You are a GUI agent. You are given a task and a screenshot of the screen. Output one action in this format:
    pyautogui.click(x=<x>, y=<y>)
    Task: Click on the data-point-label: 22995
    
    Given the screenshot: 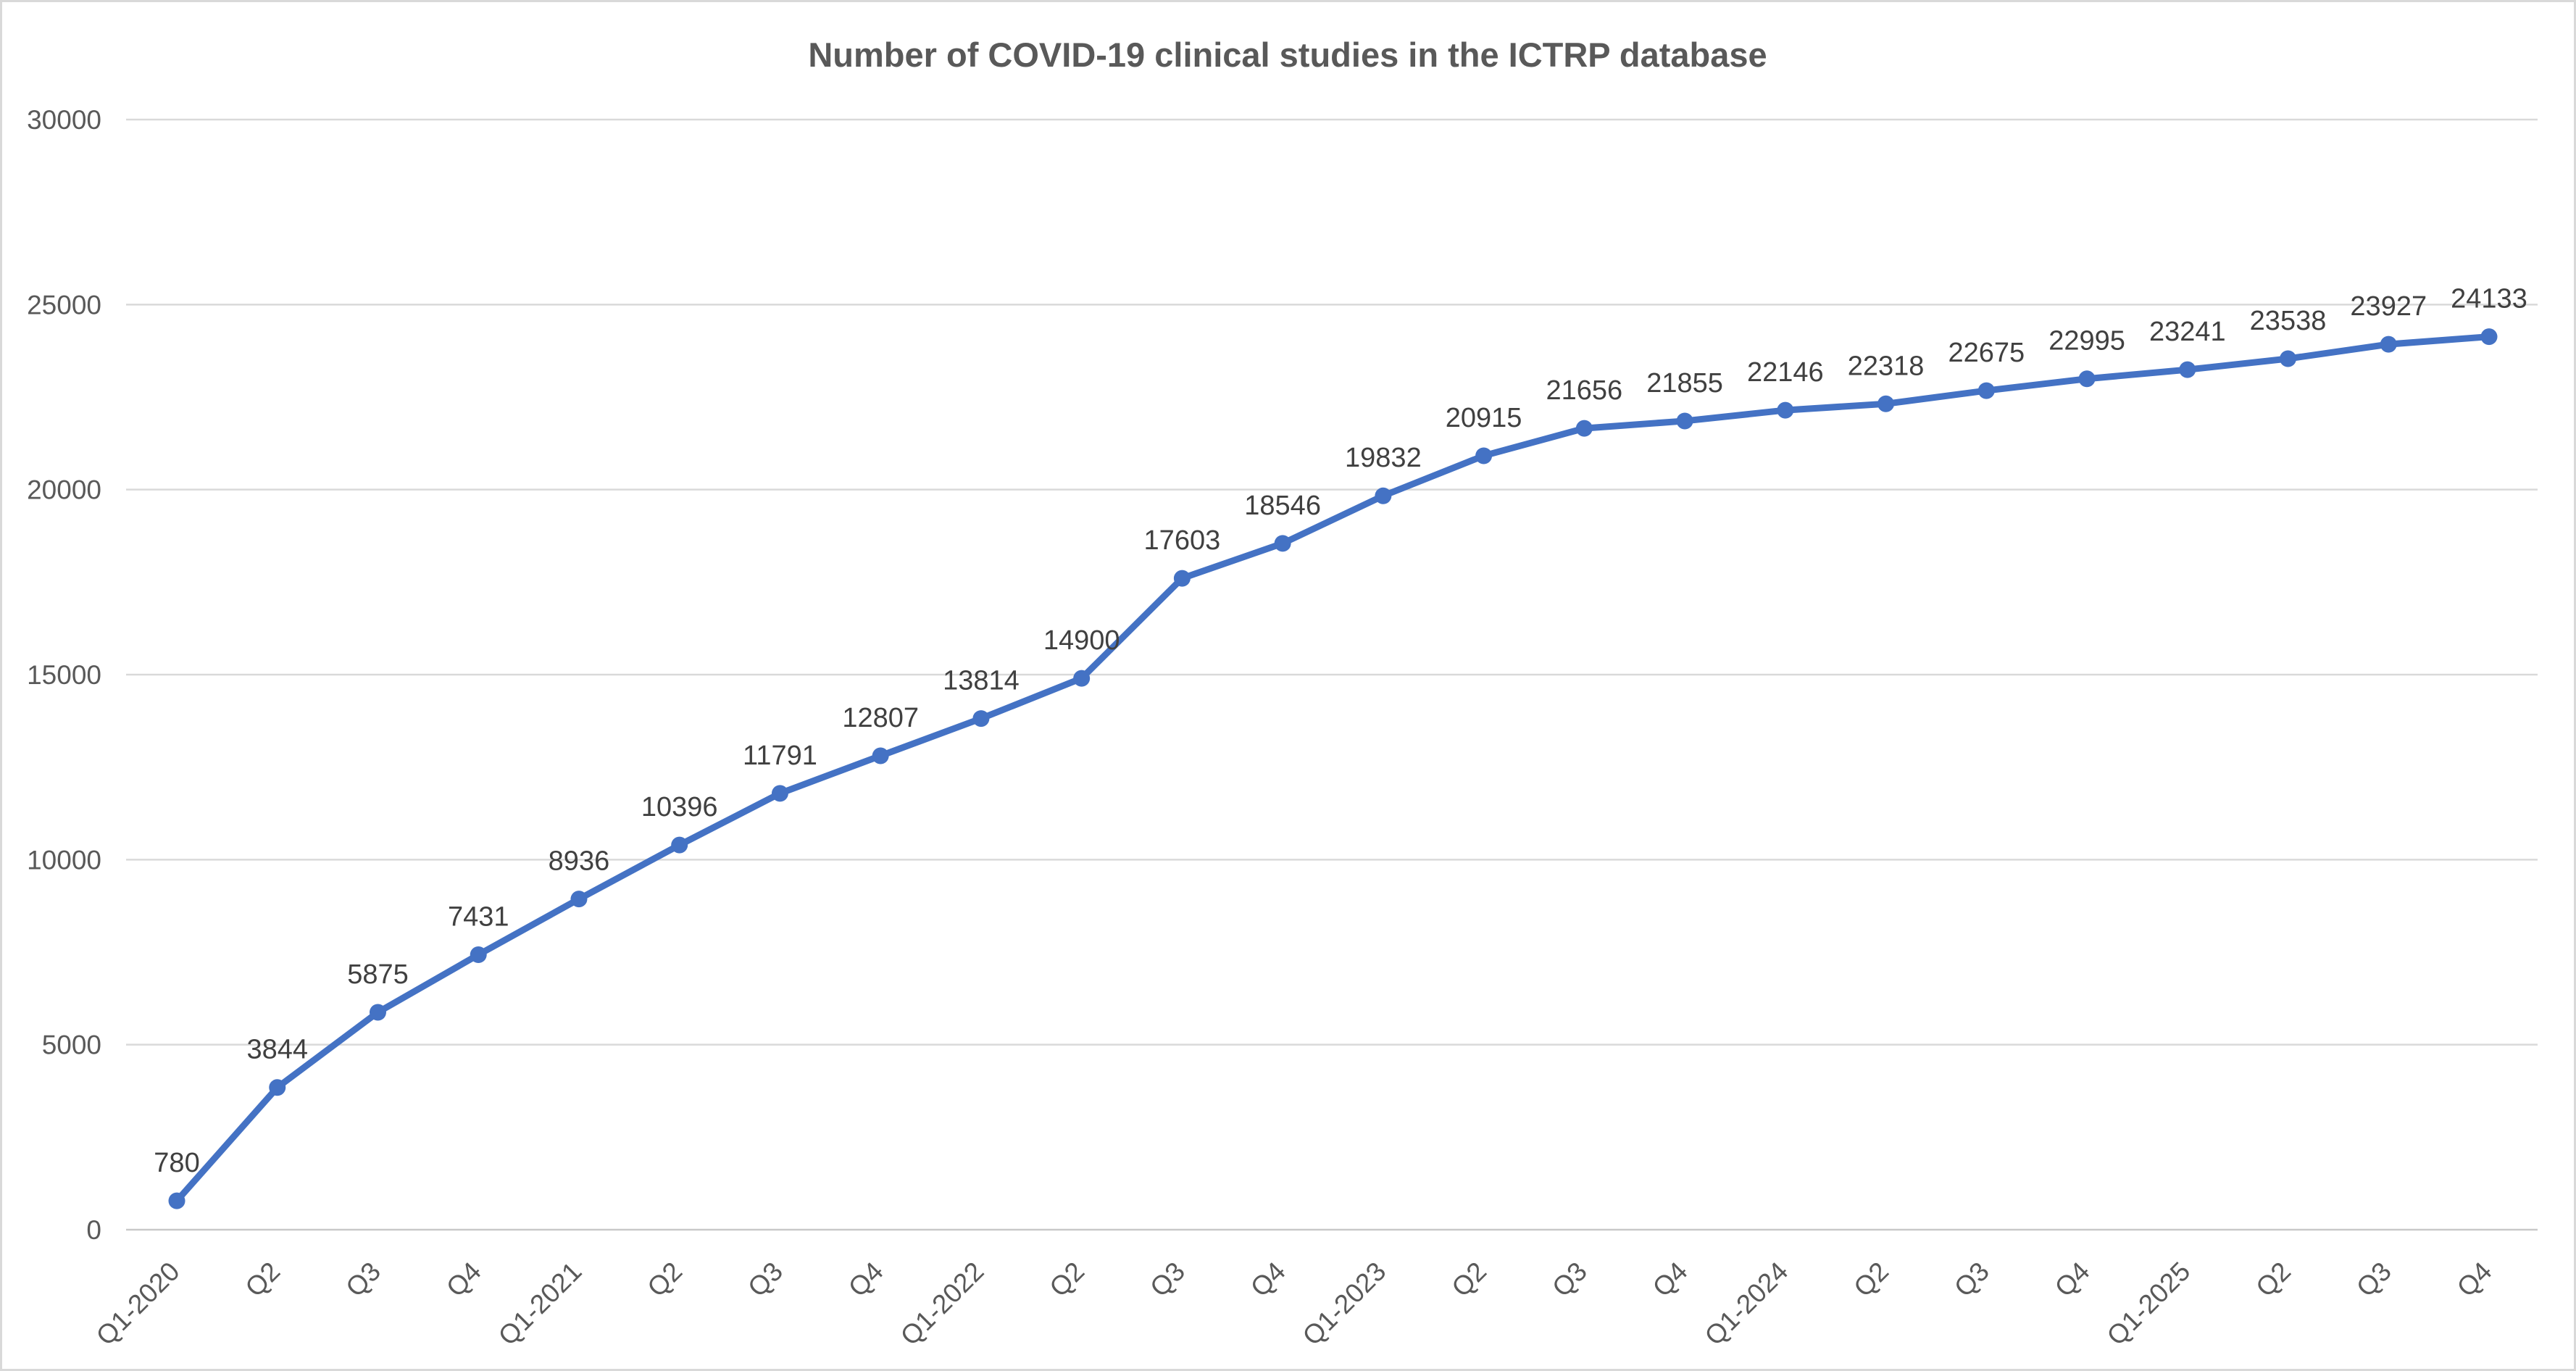 What is the action you would take?
    pyautogui.click(x=2086, y=342)
    